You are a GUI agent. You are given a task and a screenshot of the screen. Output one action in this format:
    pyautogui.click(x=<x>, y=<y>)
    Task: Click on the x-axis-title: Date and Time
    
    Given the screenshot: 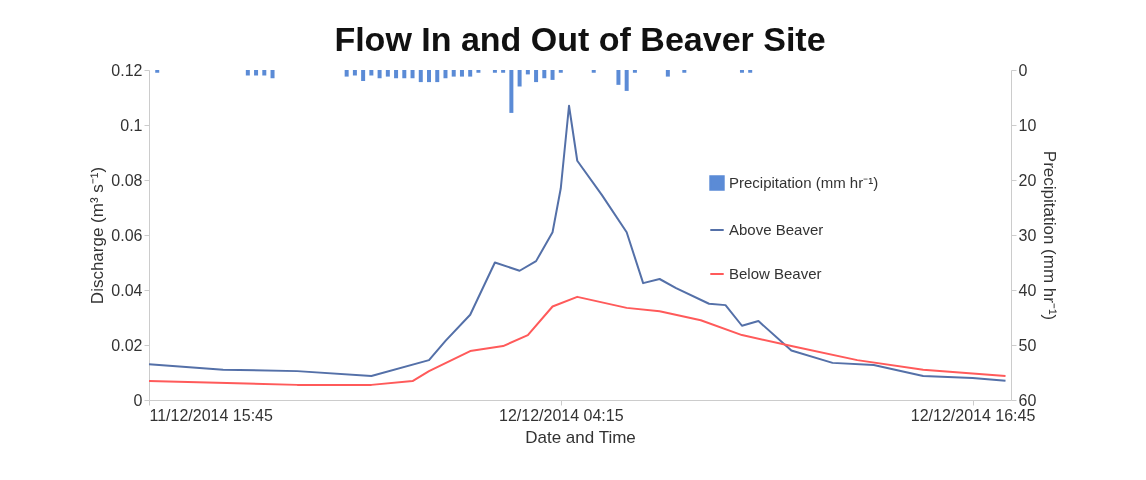 What is the action you would take?
    pyautogui.click(x=580, y=437)
    